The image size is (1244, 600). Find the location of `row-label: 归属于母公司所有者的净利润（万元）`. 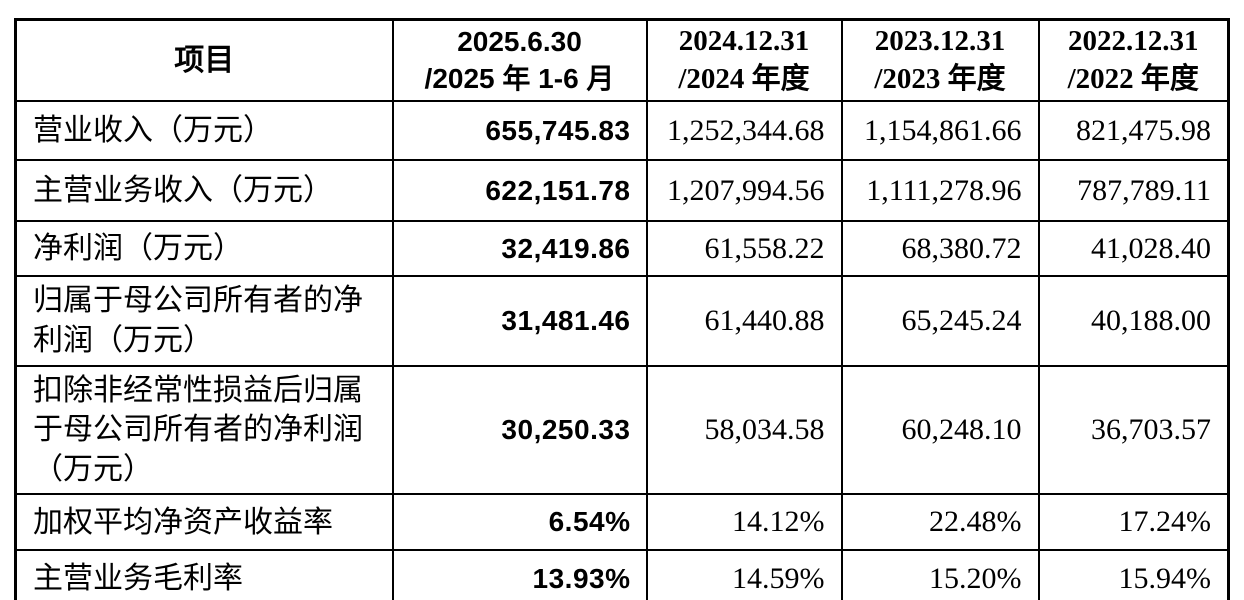

row-label: 归属于母公司所有者的净利润（万元） is located at coordinates (204, 321).